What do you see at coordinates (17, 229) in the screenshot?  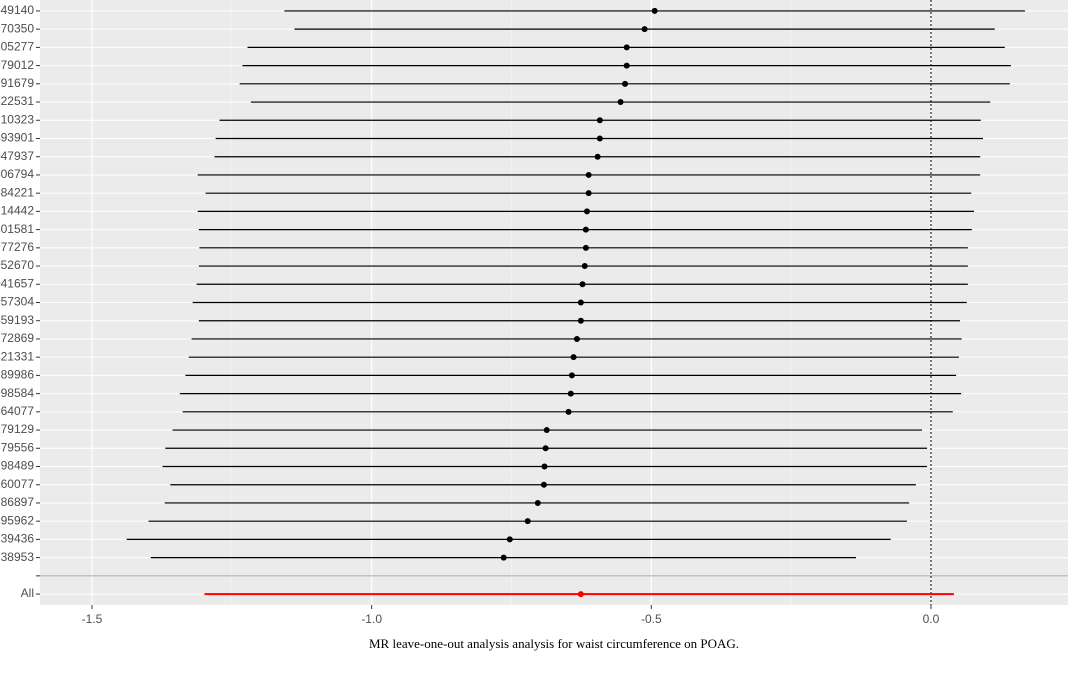 I see `y-tick-label: rs7801581` at bounding box center [17, 229].